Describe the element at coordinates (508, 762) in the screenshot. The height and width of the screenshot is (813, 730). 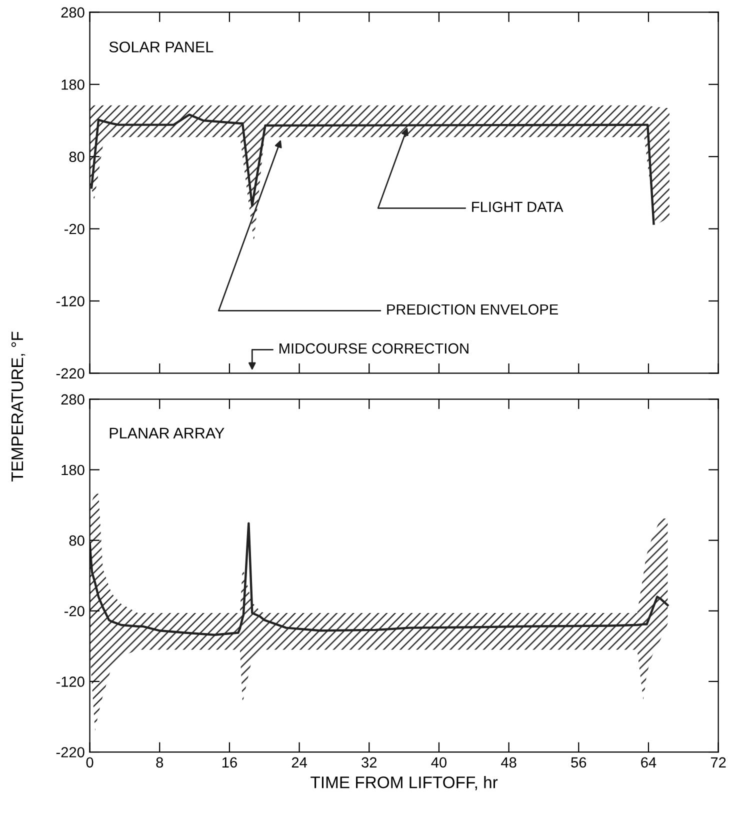
I see `x-tick-label: 48` at that location.